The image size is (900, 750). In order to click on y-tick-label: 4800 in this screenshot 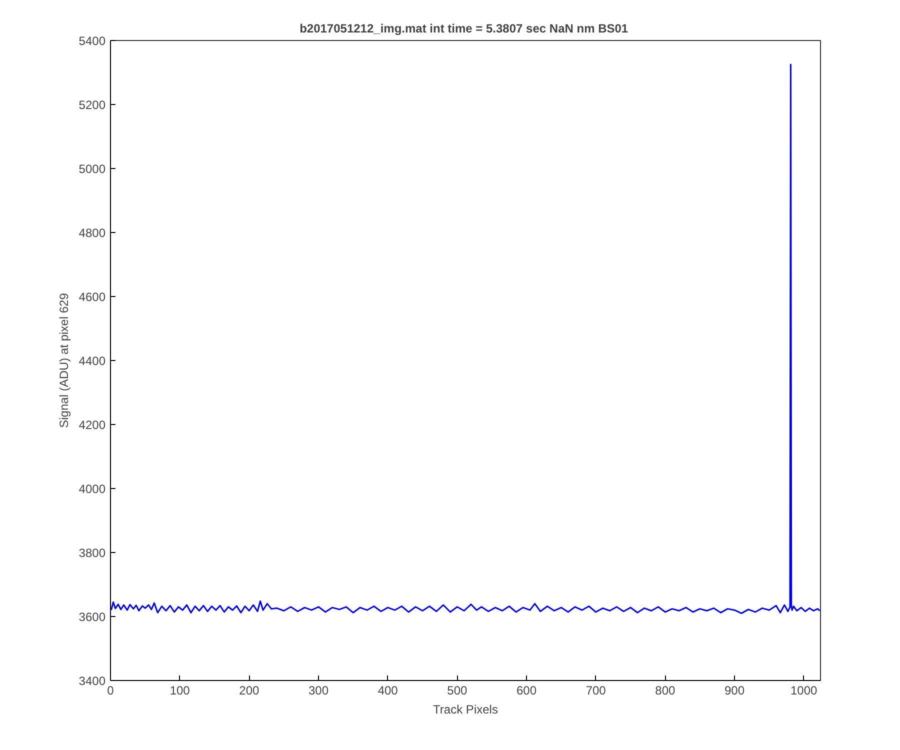, I will do `click(92, 233)`.